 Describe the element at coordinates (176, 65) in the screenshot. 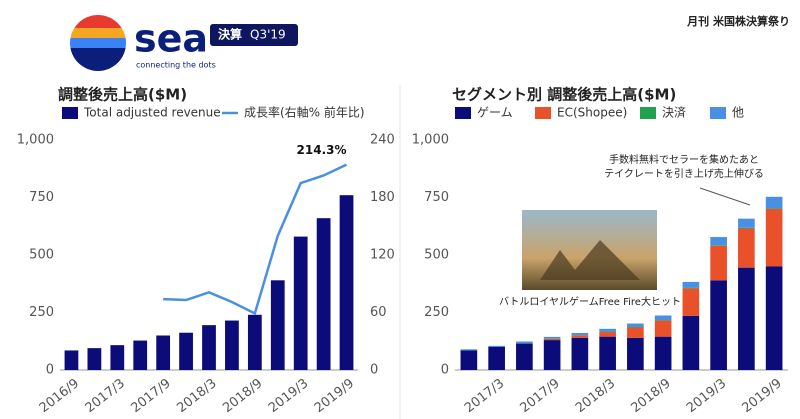

I see `logo-tagline: connecting the dots` at that location.